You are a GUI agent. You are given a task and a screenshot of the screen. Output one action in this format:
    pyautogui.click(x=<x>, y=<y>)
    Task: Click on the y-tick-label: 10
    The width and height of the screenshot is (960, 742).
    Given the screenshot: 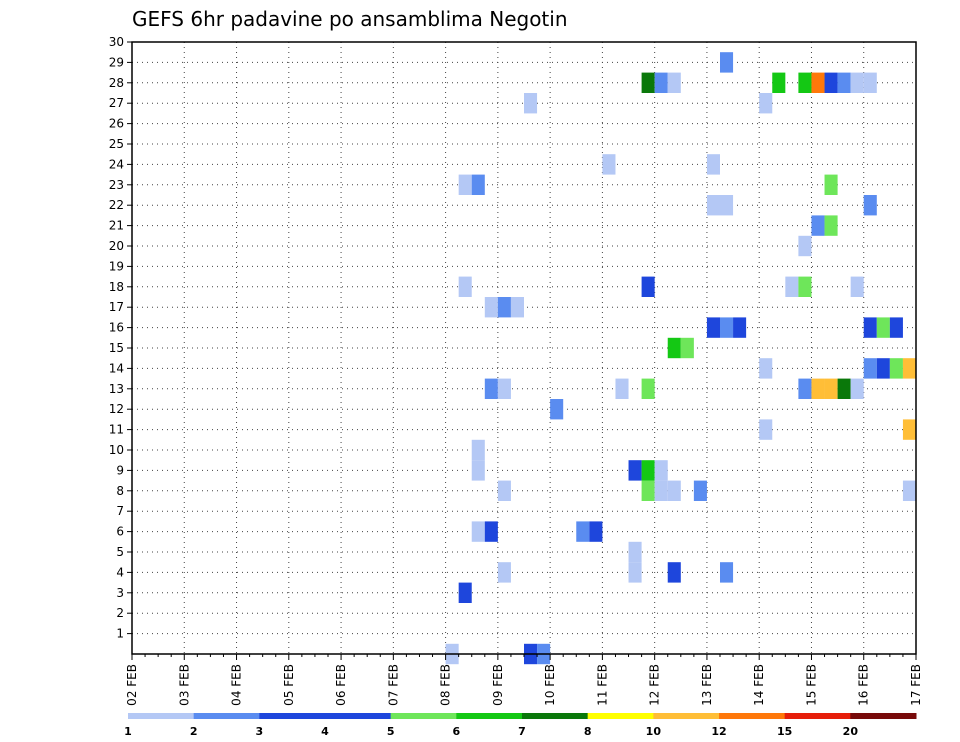 What is the action you would take?
    pyautogui.click(x=116, y=450)
    